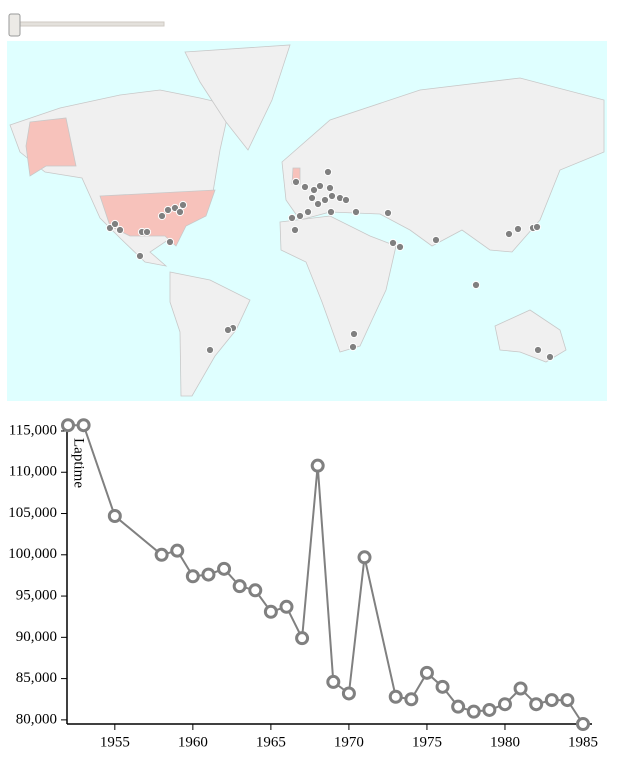  What do you see at coordinates (583, 742) in the screenshot?
I see `x-tick-label: 1985` at bounding box center [583, 742].